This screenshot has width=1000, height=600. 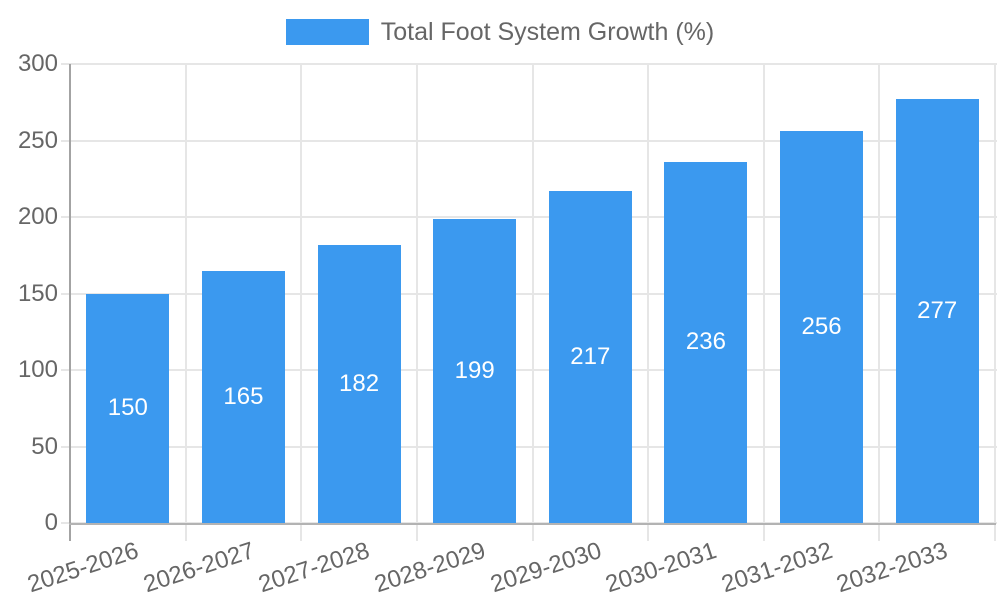 What do you see at coordinates (327, 32) in the screenshot?
I see `legend-swatch` at bounding box center [327, 32].